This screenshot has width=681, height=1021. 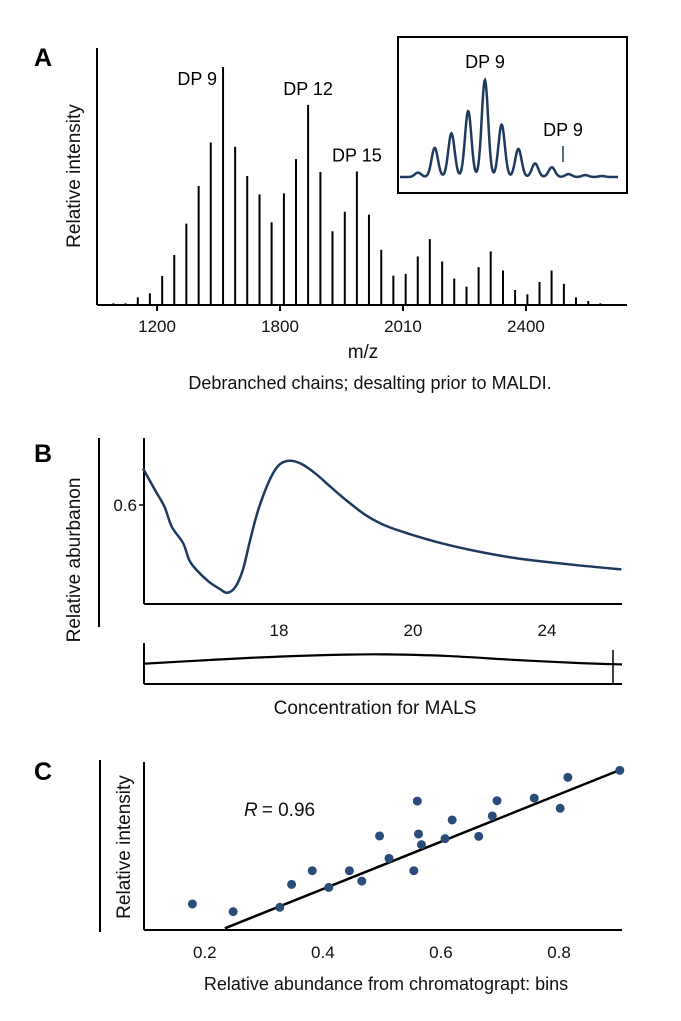 What do you see at coordinates (157, 326) in the screenshot?
I see `x-tick-label: 1200` at bounding box center [157, 326].